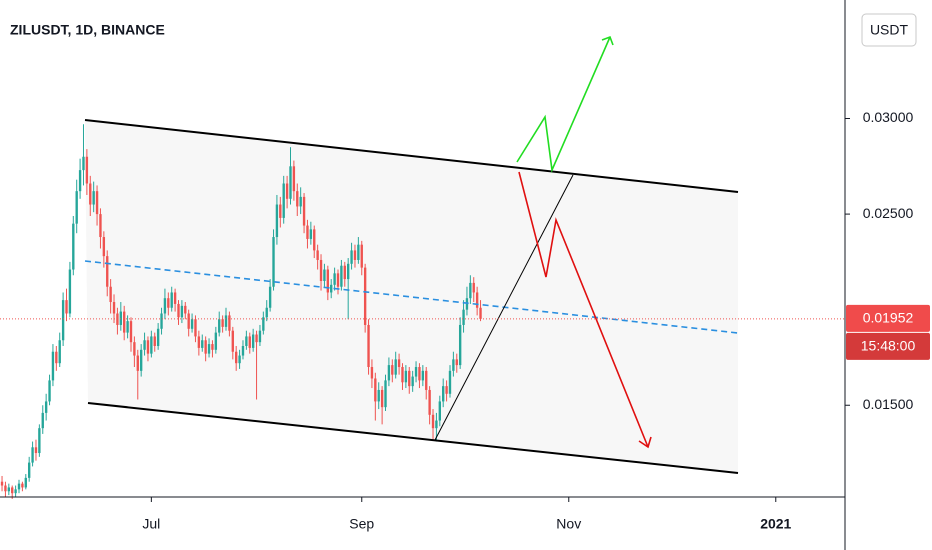 Image resolution: width=932 pixels, height=550 pixels. I want to click on bear-path, so click(583, 309).